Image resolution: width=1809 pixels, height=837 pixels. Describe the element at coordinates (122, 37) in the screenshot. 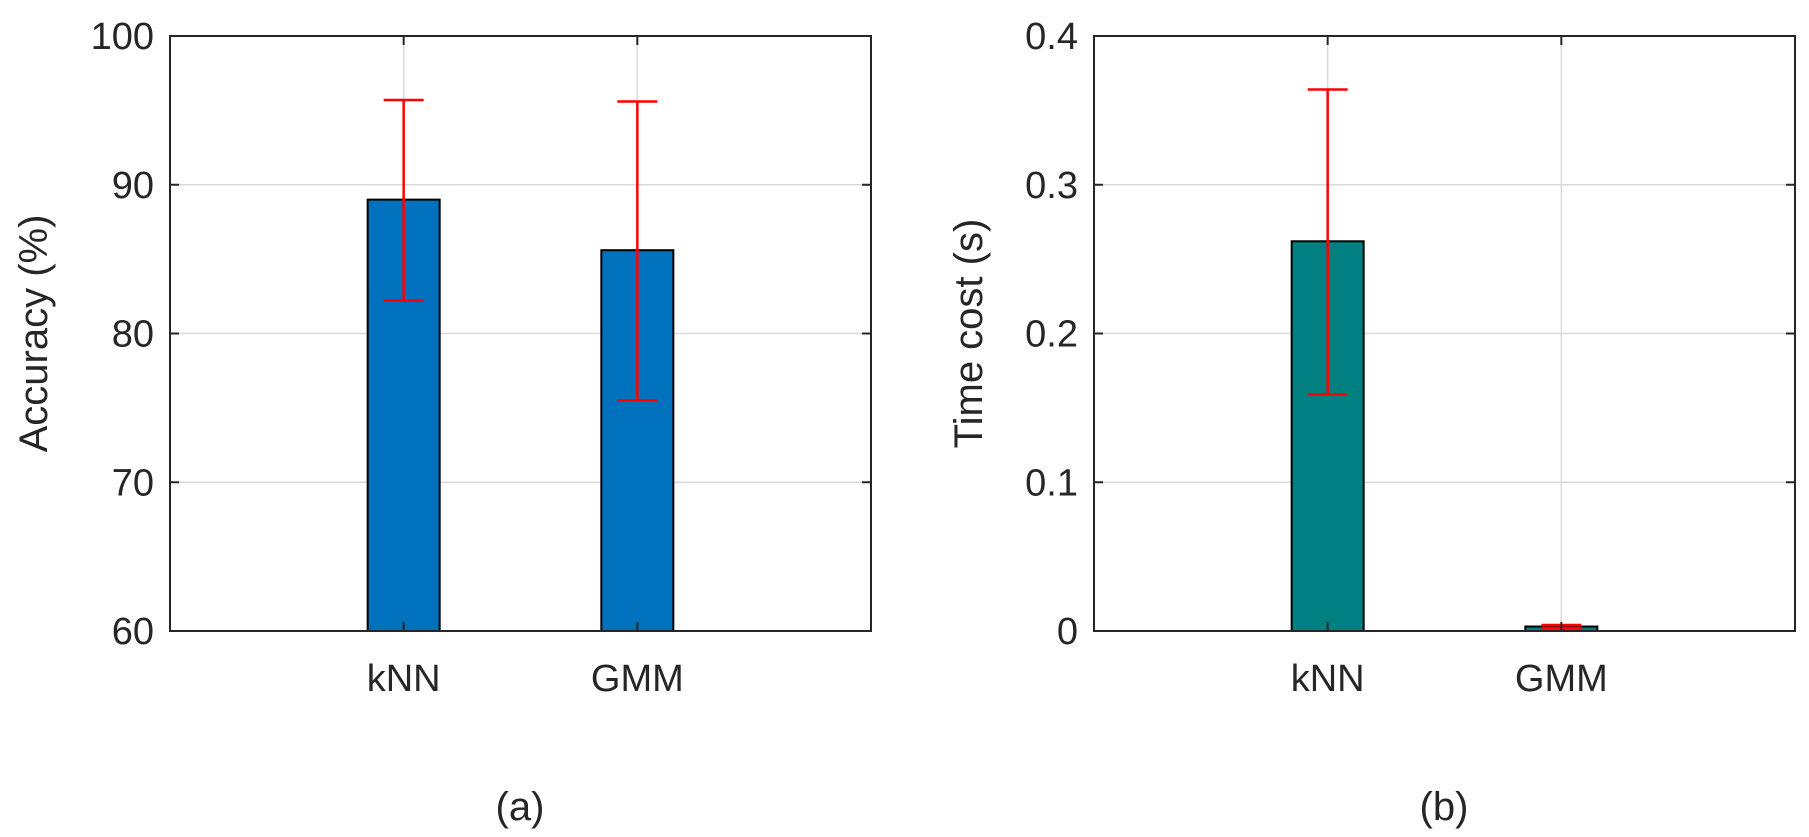

I see `y-tick-label: 100` at that location.